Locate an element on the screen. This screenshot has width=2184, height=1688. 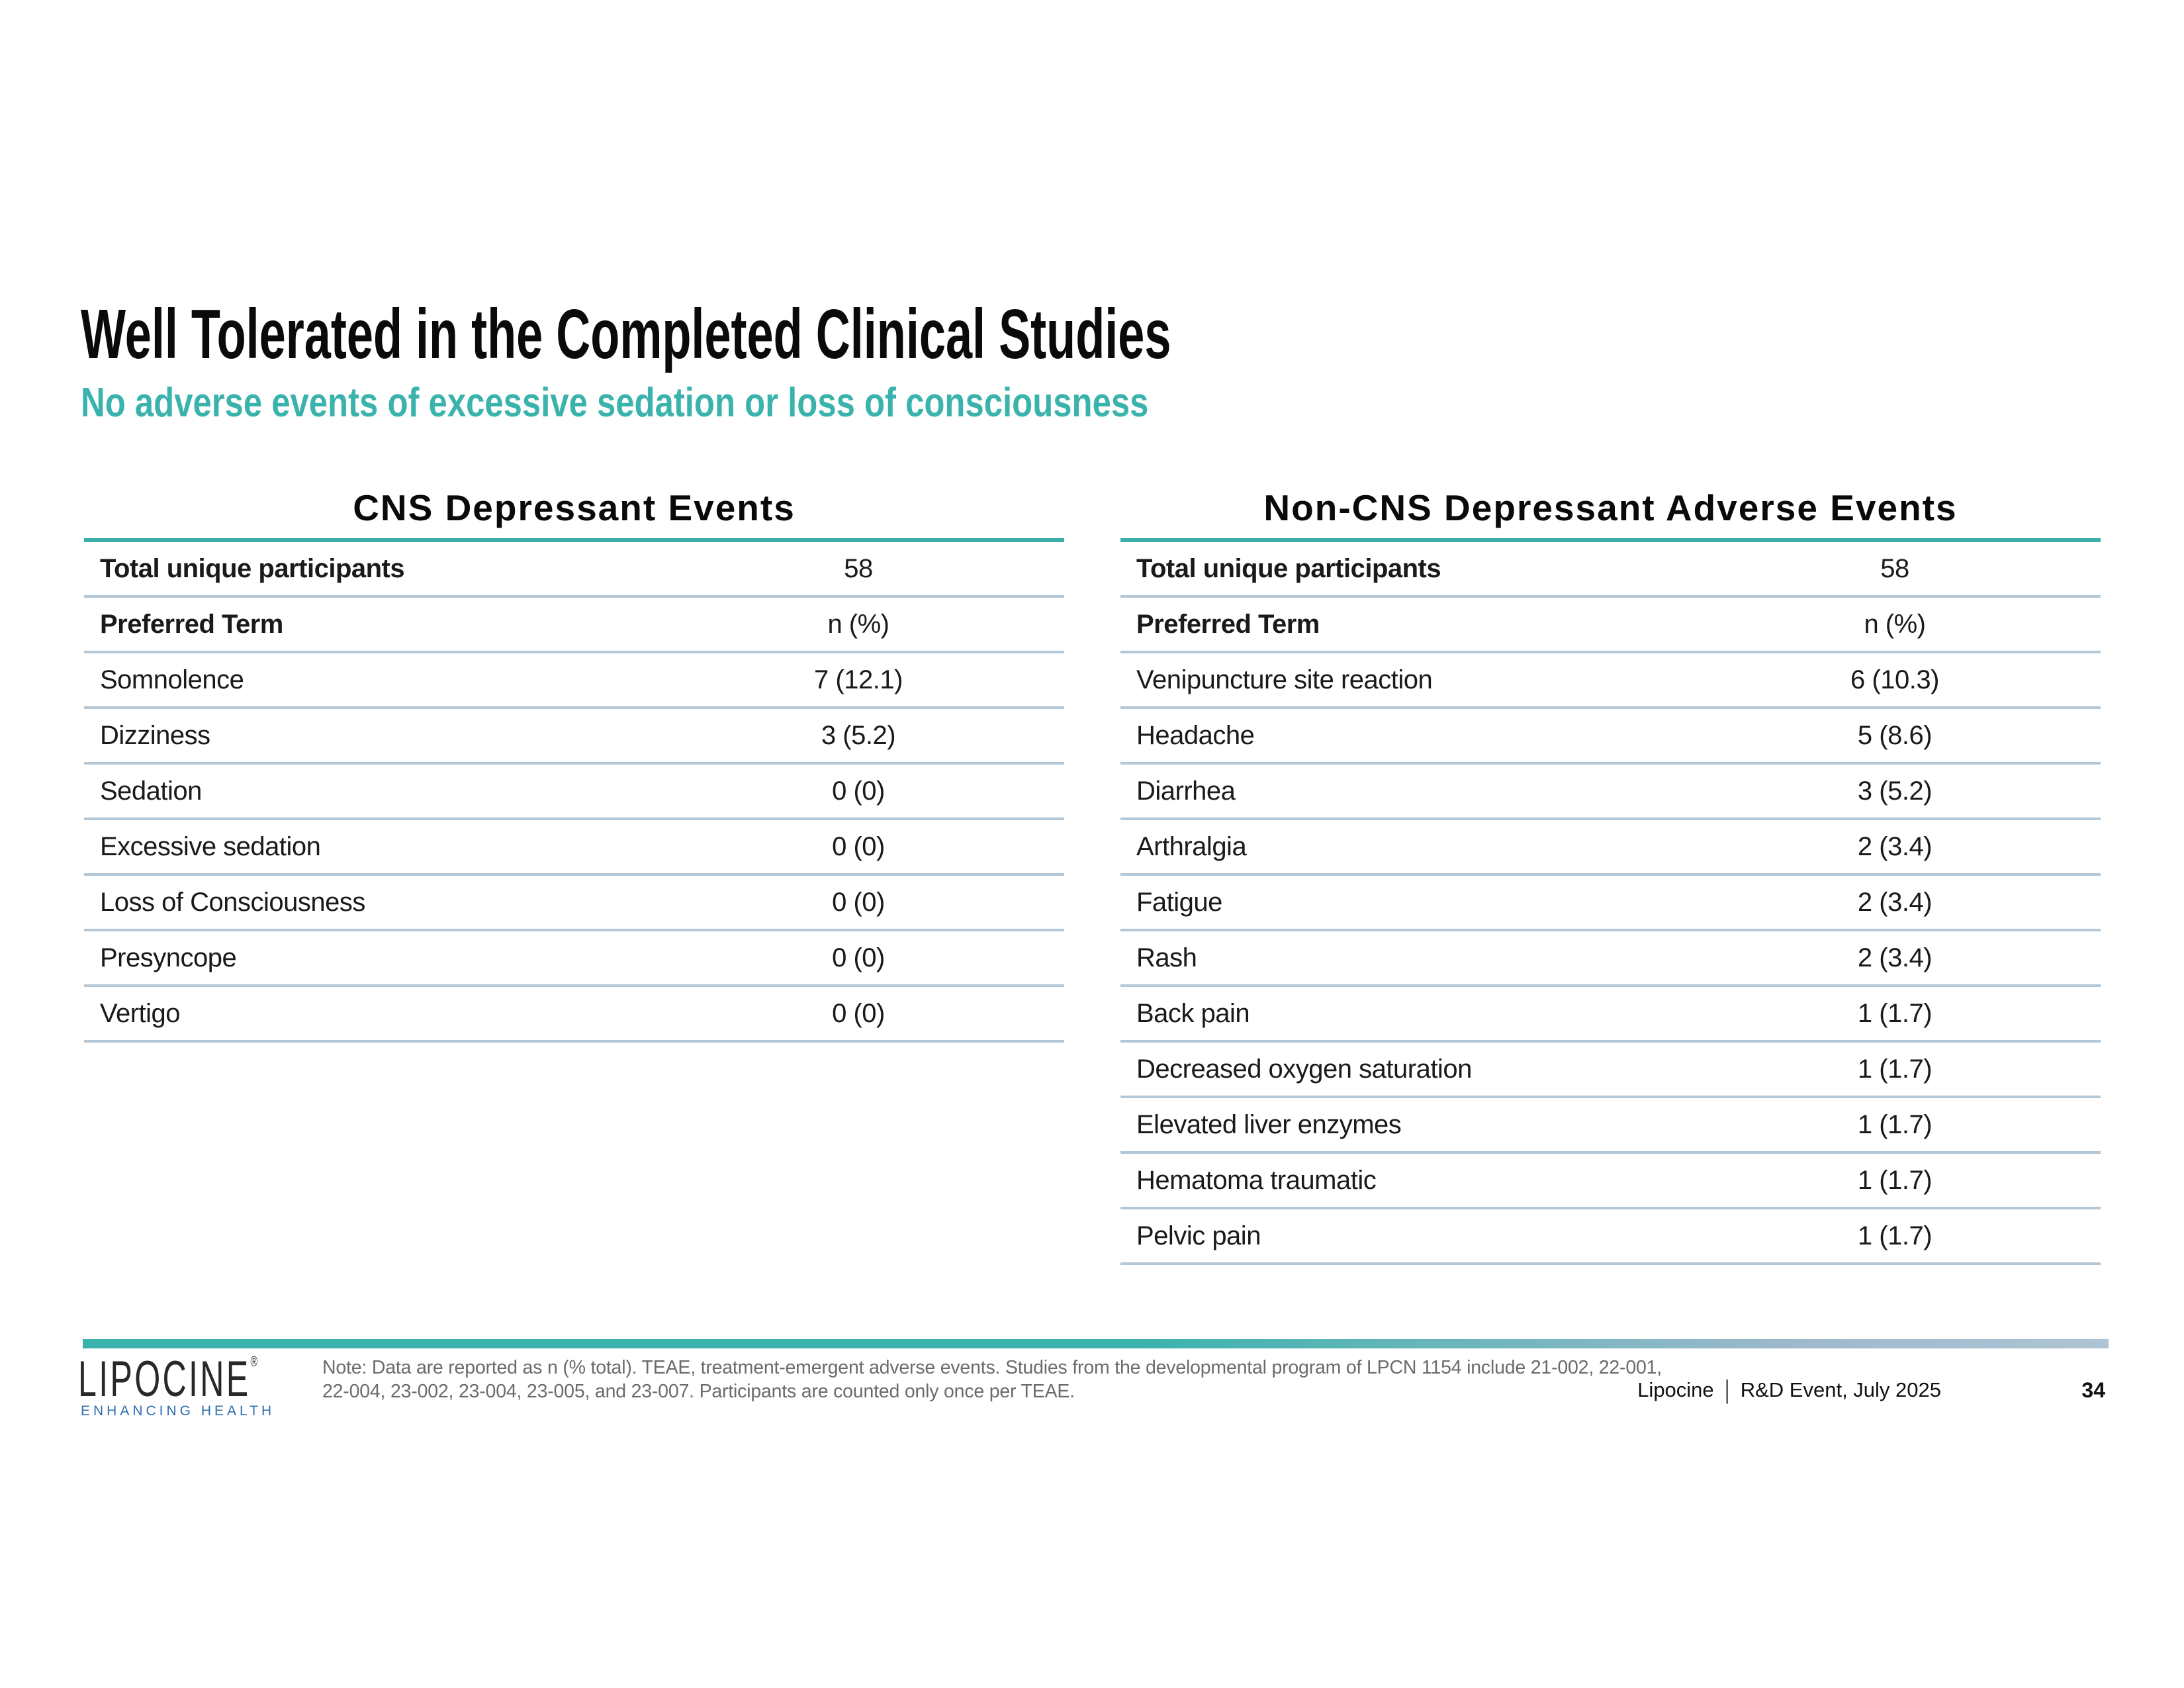
row-label: Vertigo is located at coordinates (140, 1013).